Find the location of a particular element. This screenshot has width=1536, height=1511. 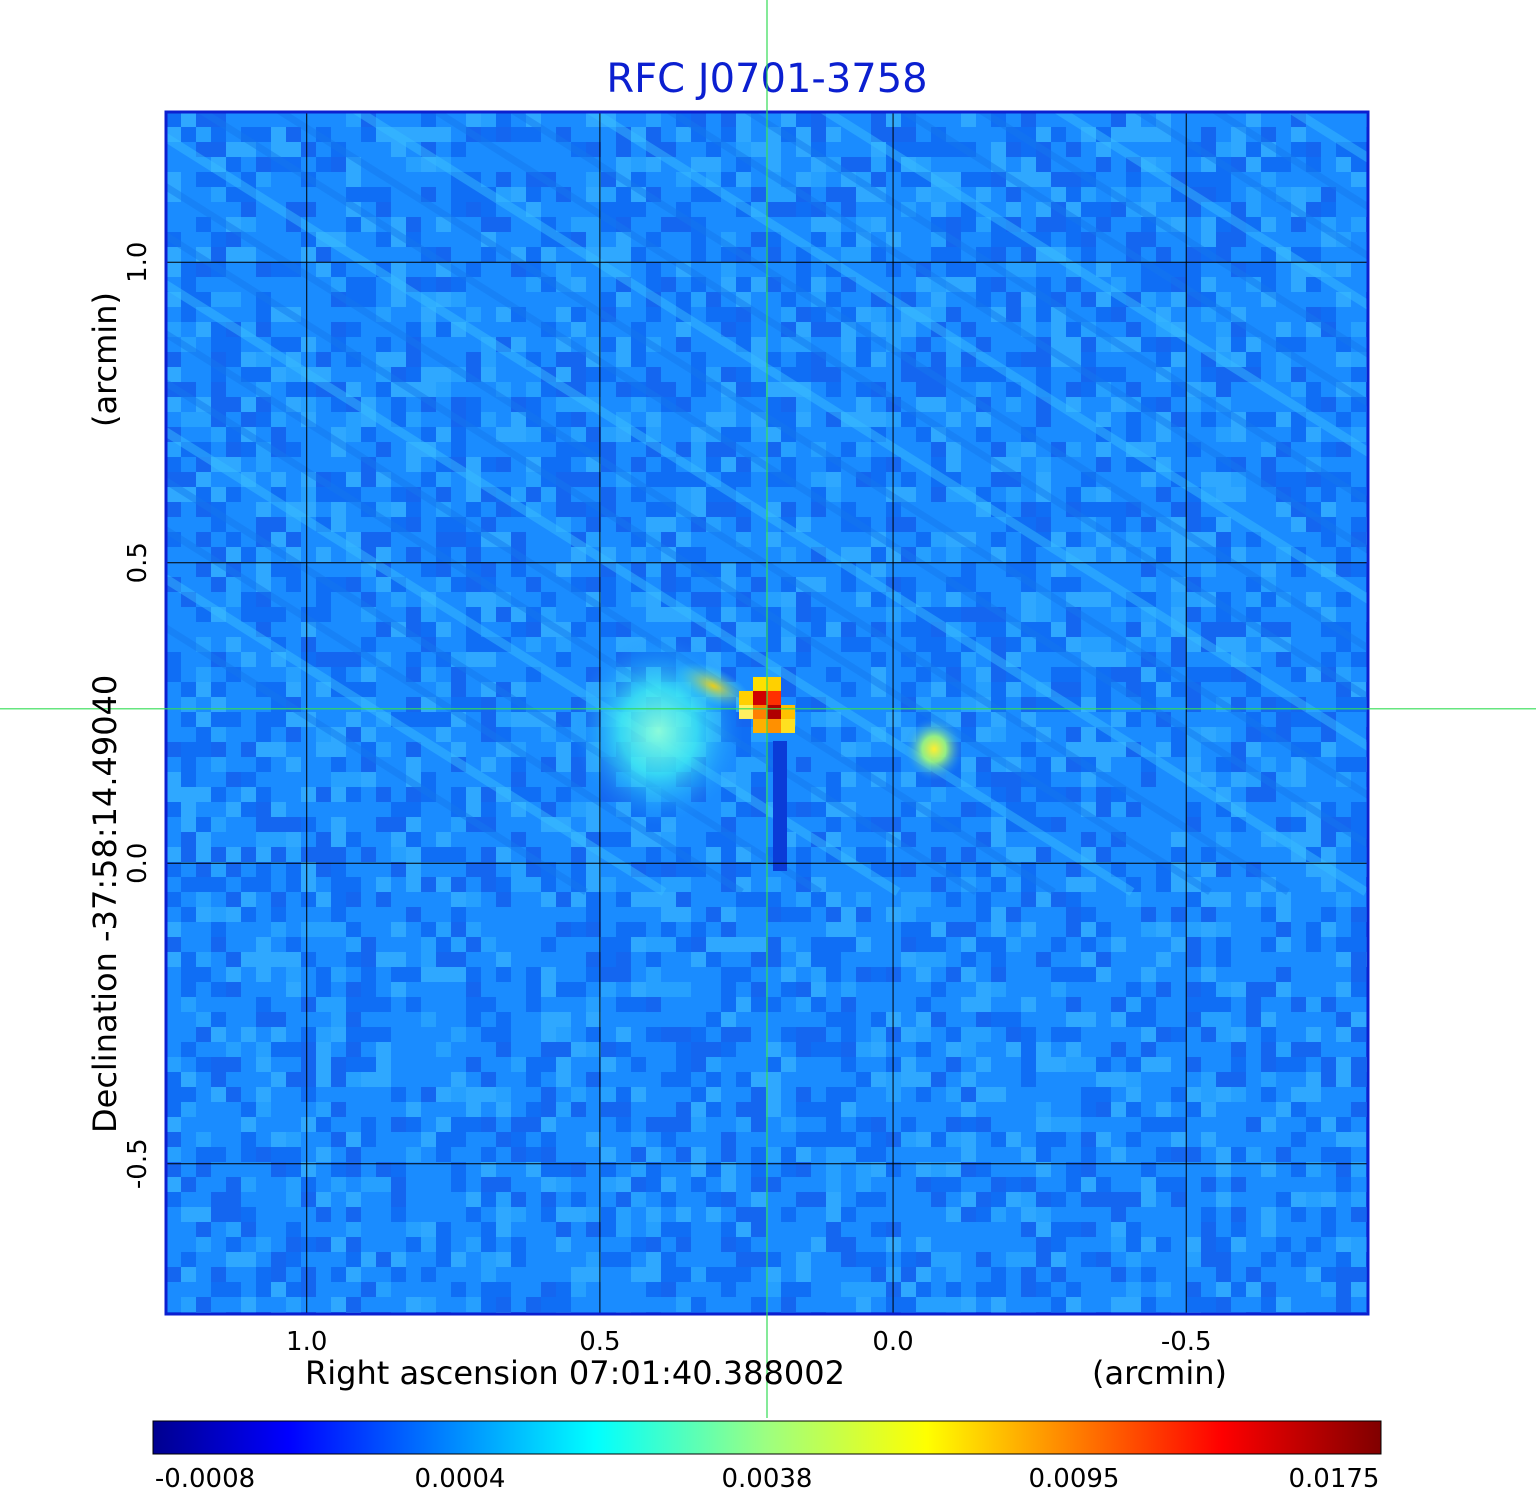

source-components is located at coordinates (769, 753).